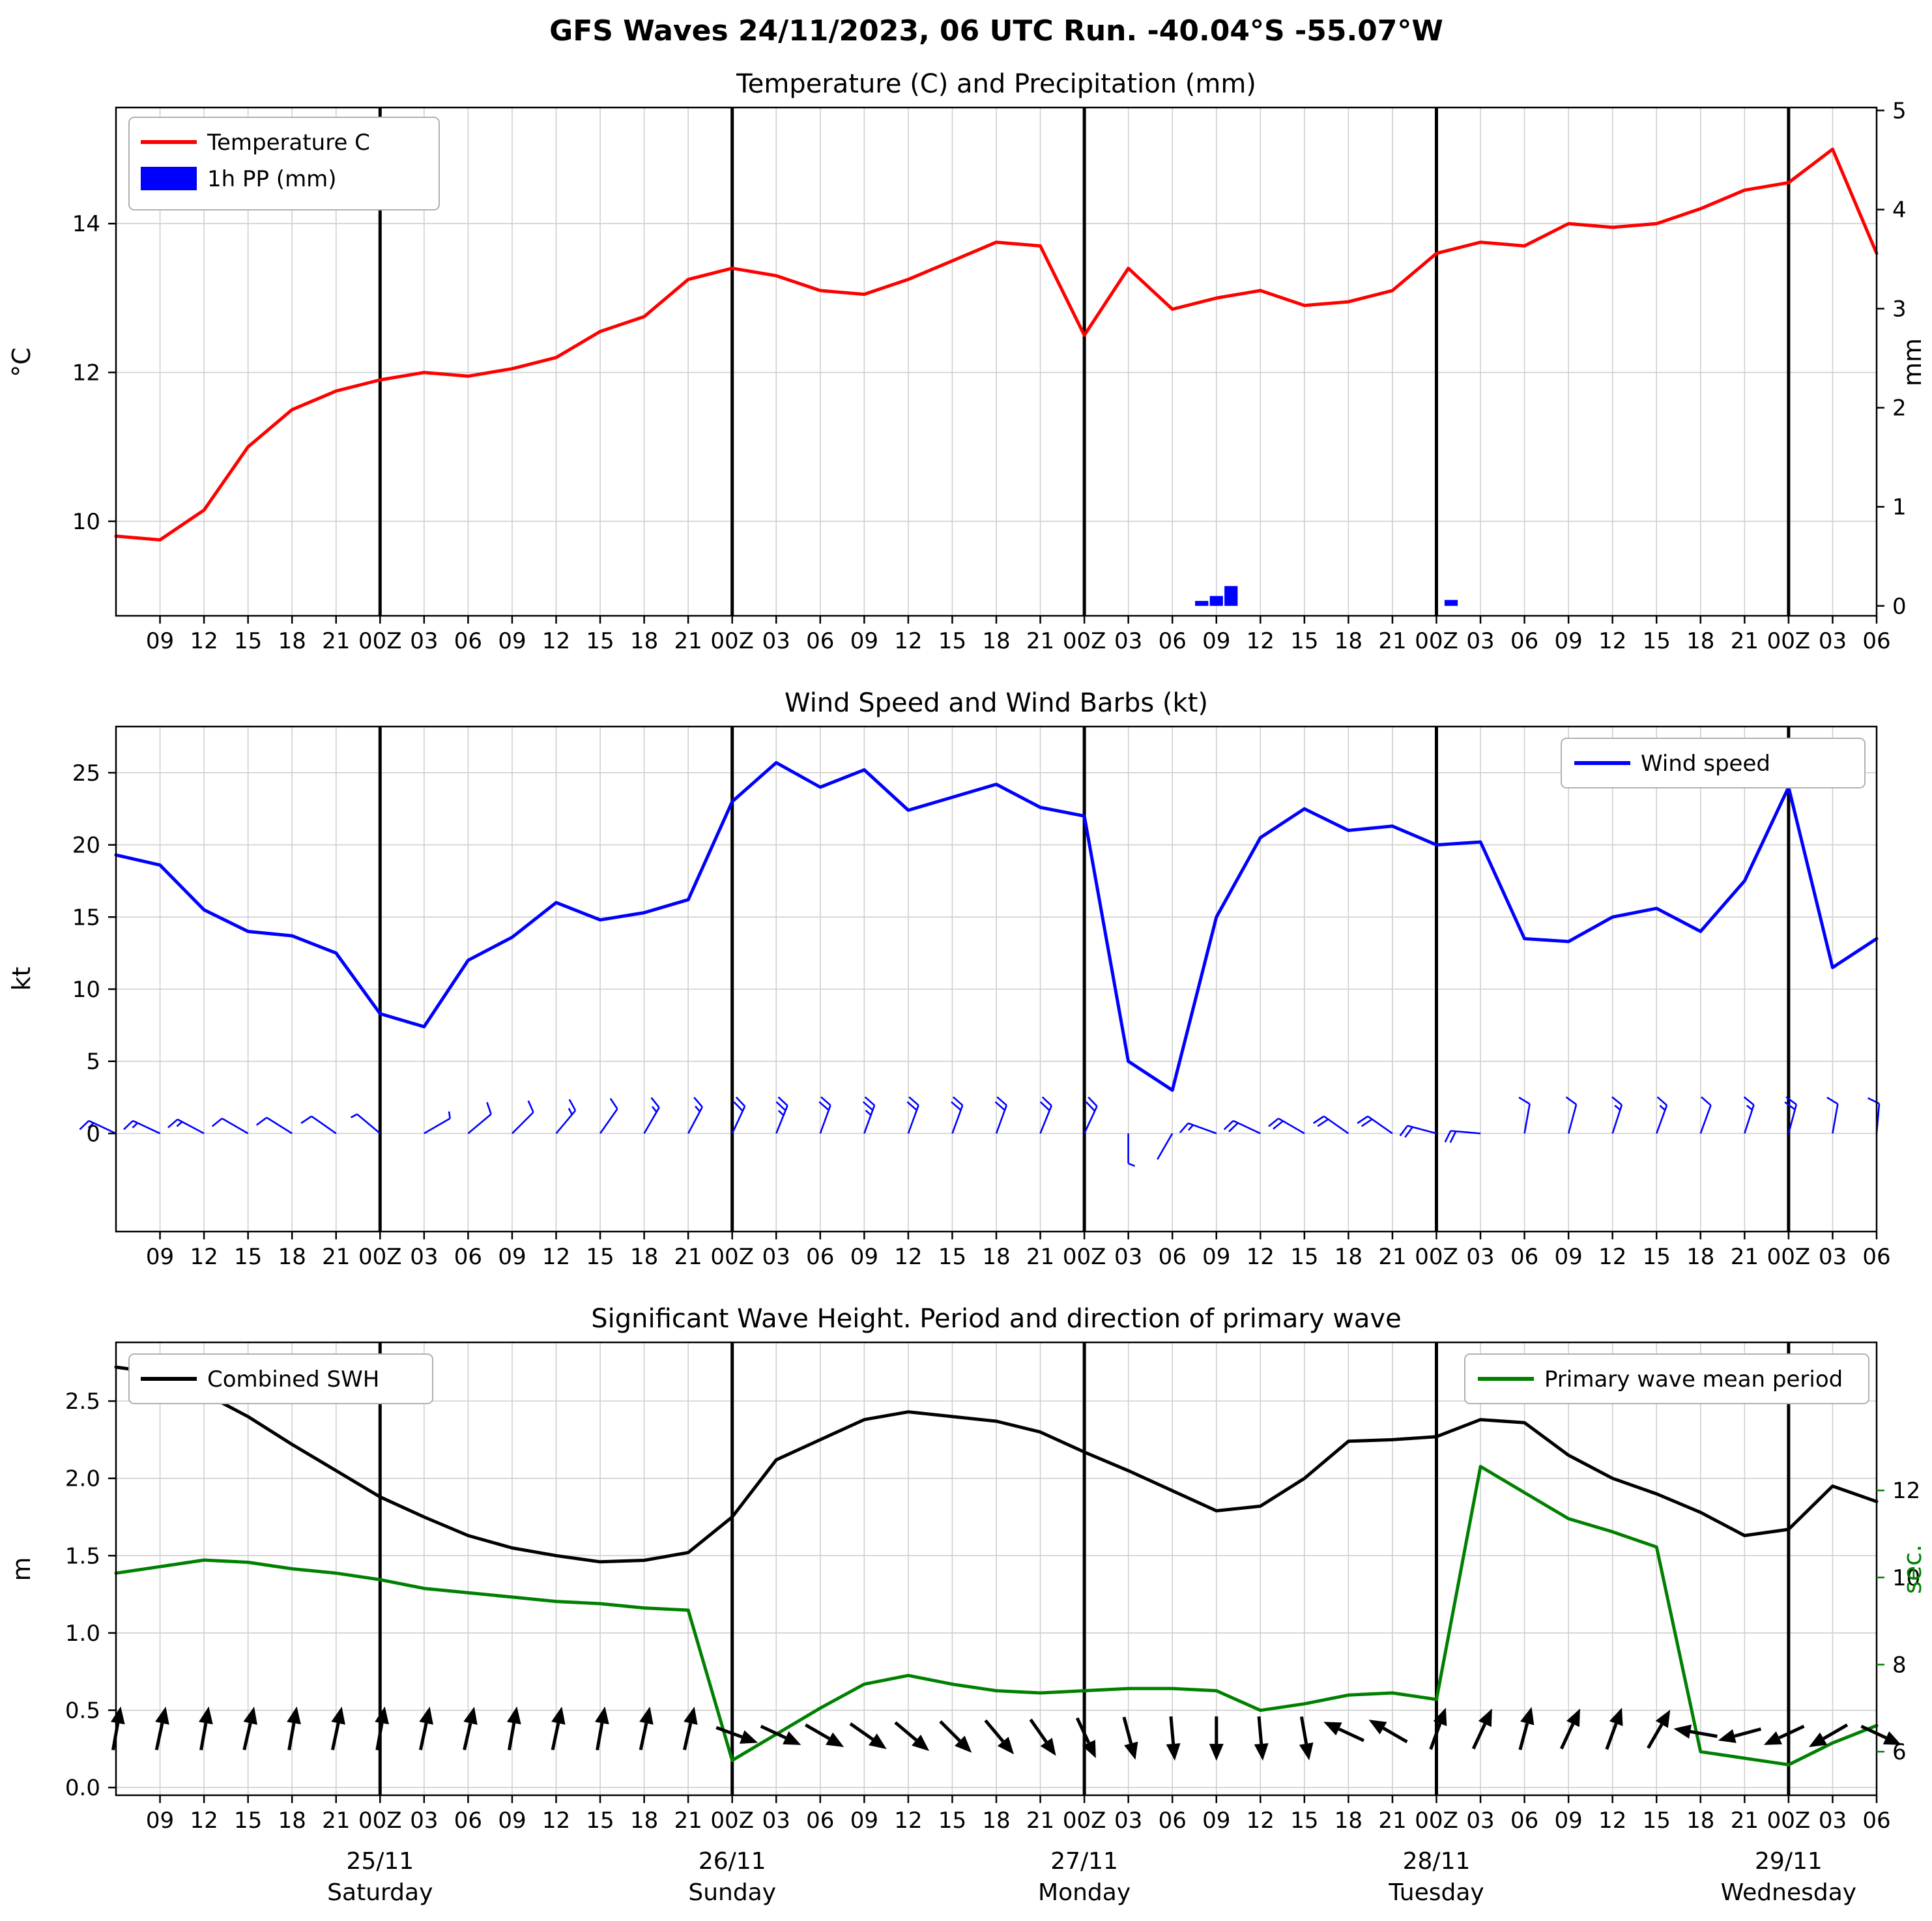 The width and height of the screenshot is (1932, 1921). Describe the element at coordinates (1705, 764) in the screenshot. I see `wind-legend-label: Wind speed` at that location.